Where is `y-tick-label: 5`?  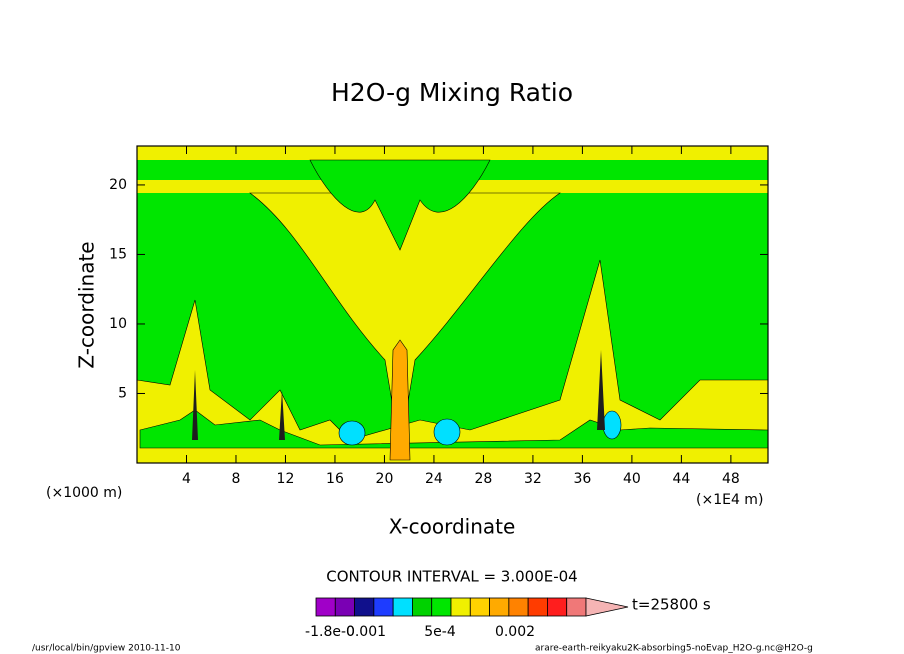 y-tick-label: 5 is located at coordinates (122, 393).